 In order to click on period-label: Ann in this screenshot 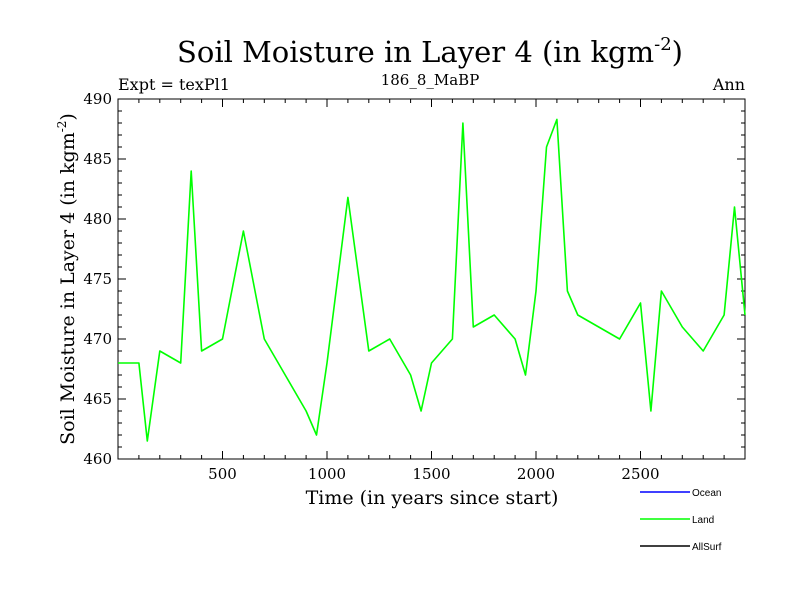, I will do `click(728, 84)`.